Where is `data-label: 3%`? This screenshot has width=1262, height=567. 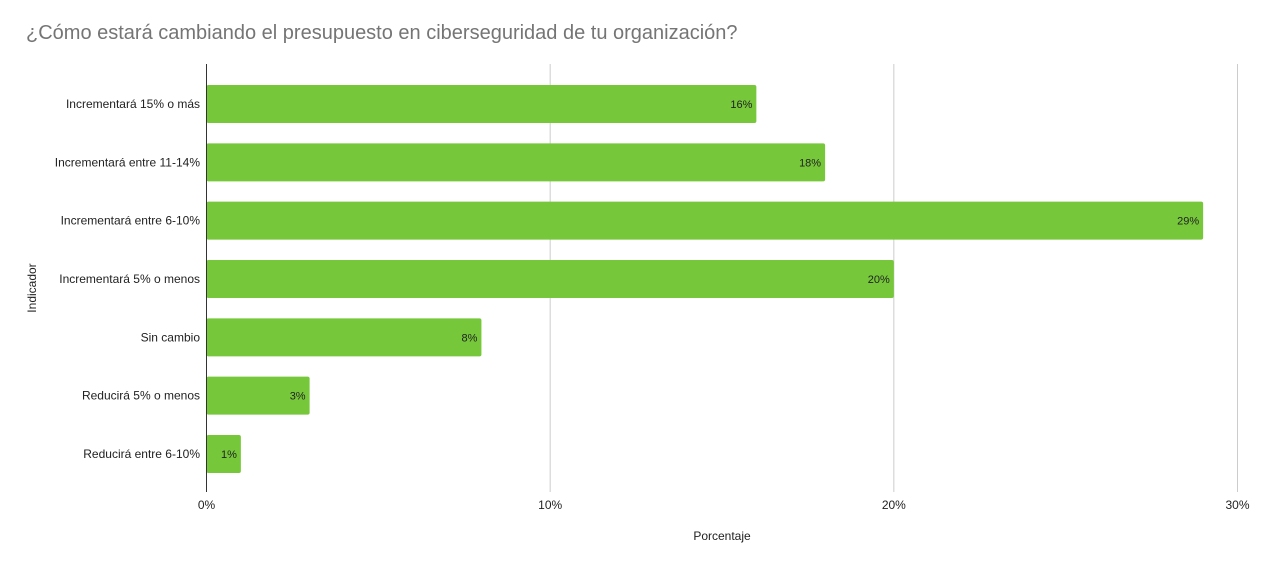 data-label: 3% is located at coordinates (298, 397).